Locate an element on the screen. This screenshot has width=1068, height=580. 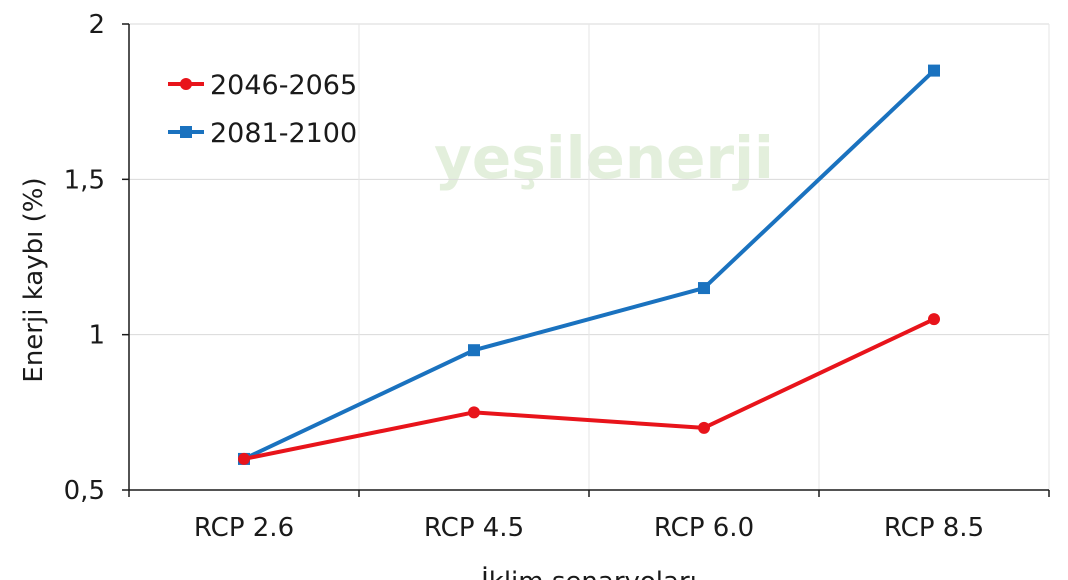
legend: 2046-2065 2081-2100 is located at coordinates (262, 109).